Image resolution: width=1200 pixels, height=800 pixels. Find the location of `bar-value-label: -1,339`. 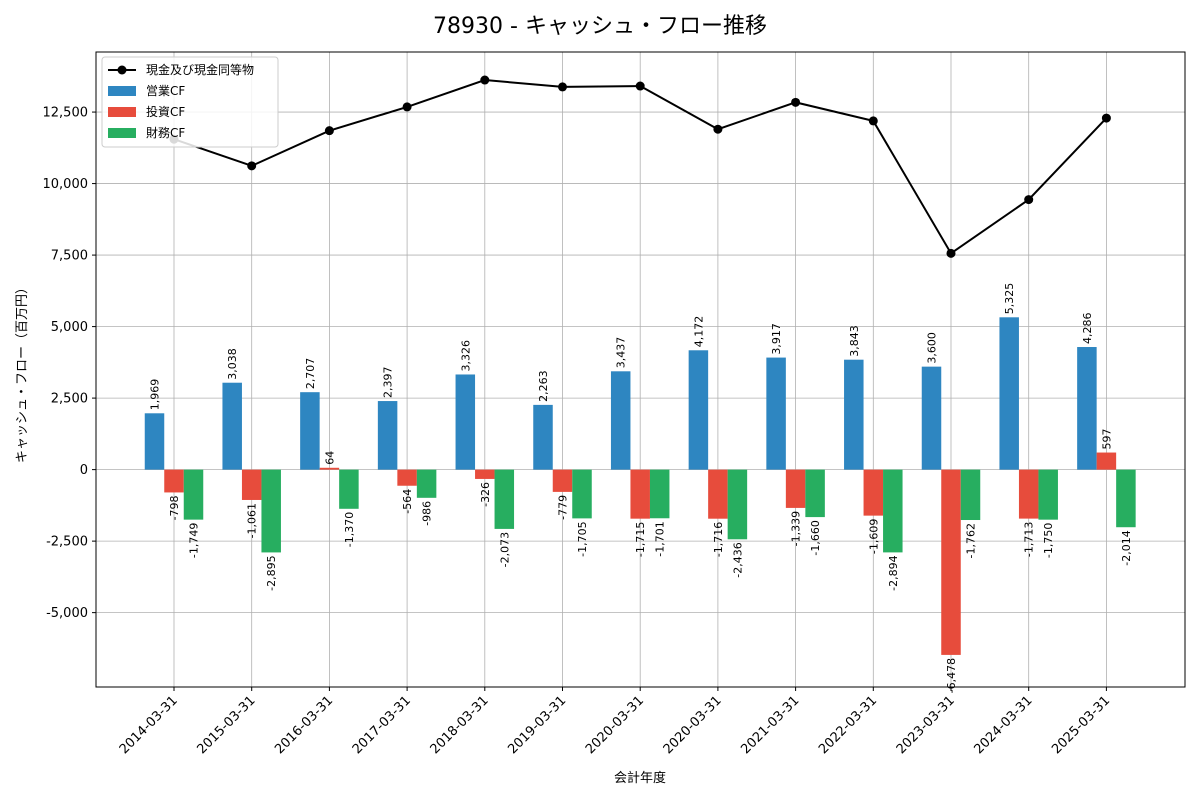

bar-value-label: -1,339 is located at coordinates (796, 528).